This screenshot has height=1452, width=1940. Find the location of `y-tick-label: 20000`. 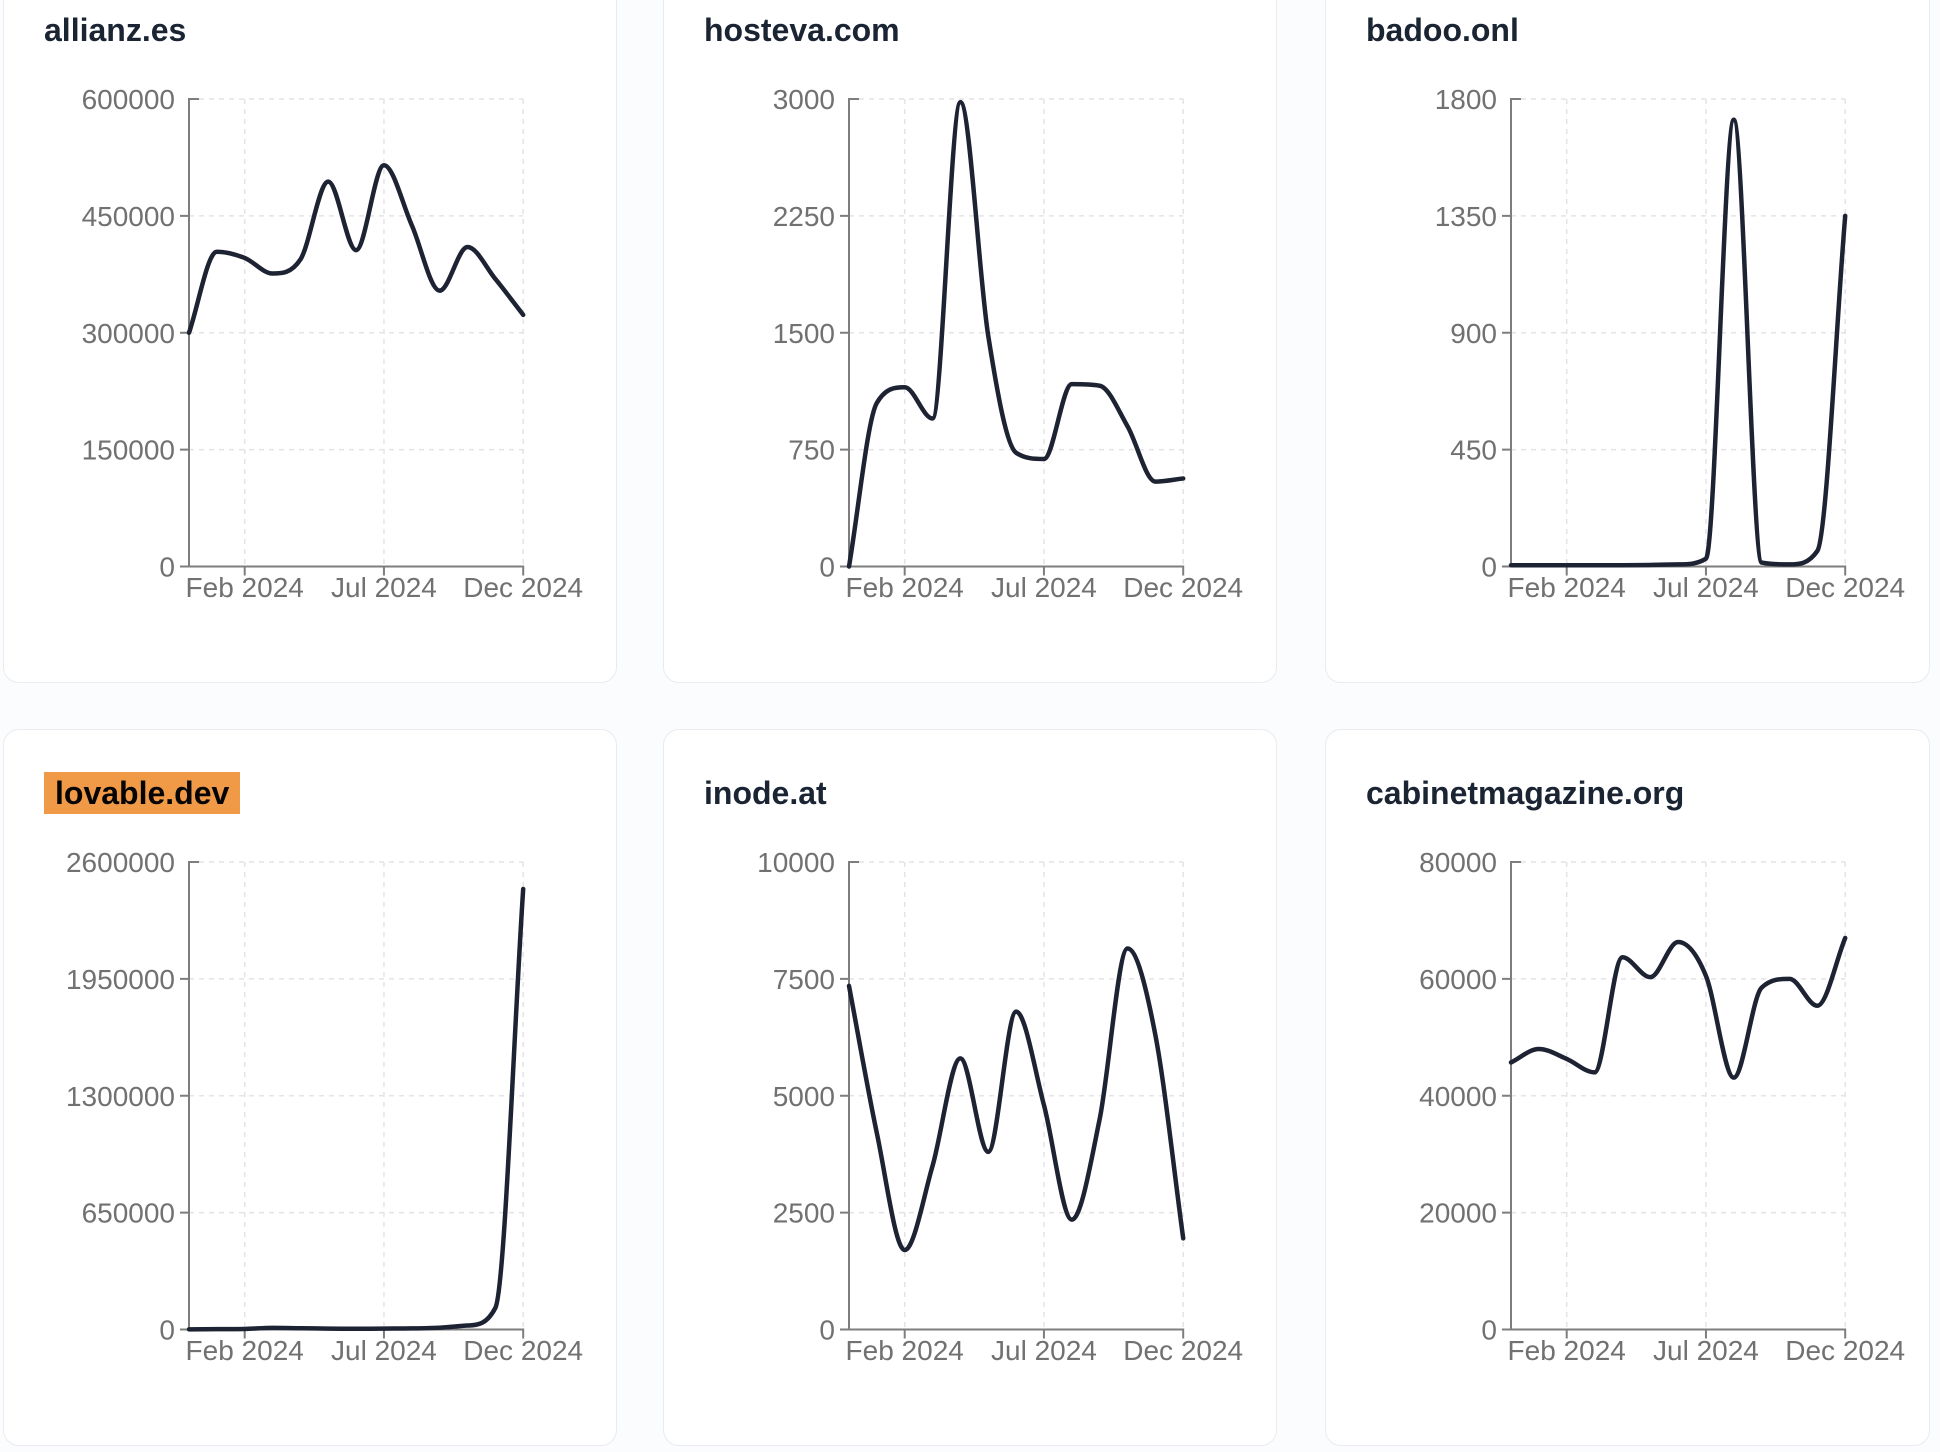

y-tick-label: 20000 is located at coordinates (1458, 1213).